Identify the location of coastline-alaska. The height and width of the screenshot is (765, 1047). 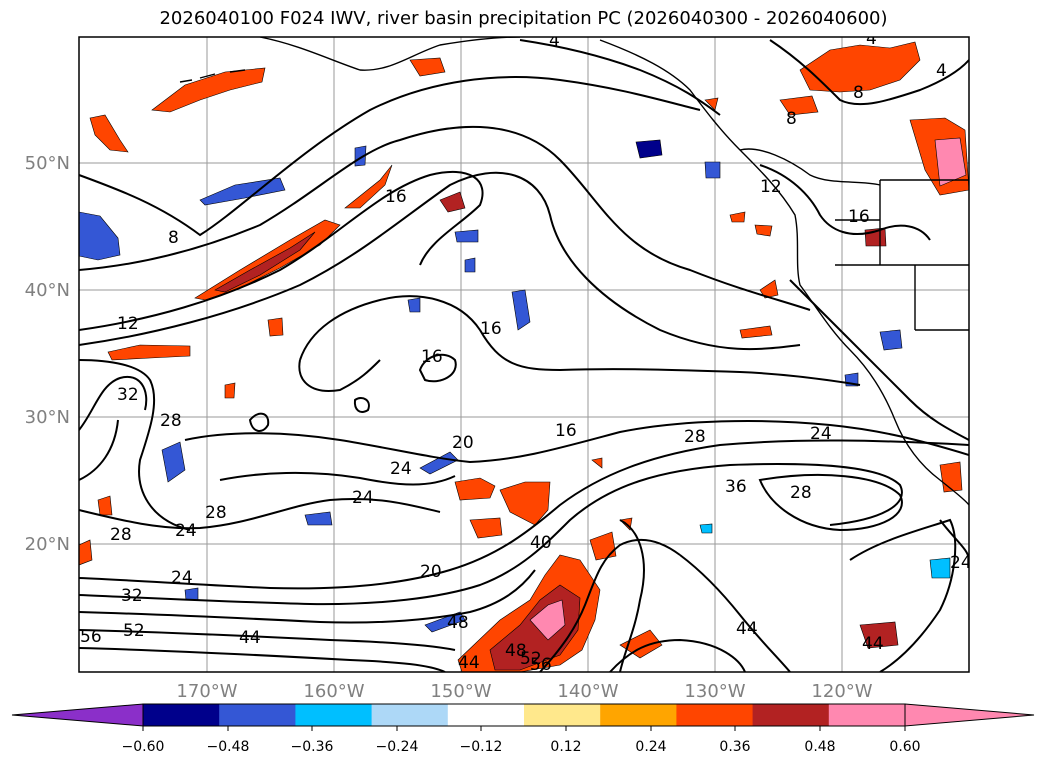
(390, 54).